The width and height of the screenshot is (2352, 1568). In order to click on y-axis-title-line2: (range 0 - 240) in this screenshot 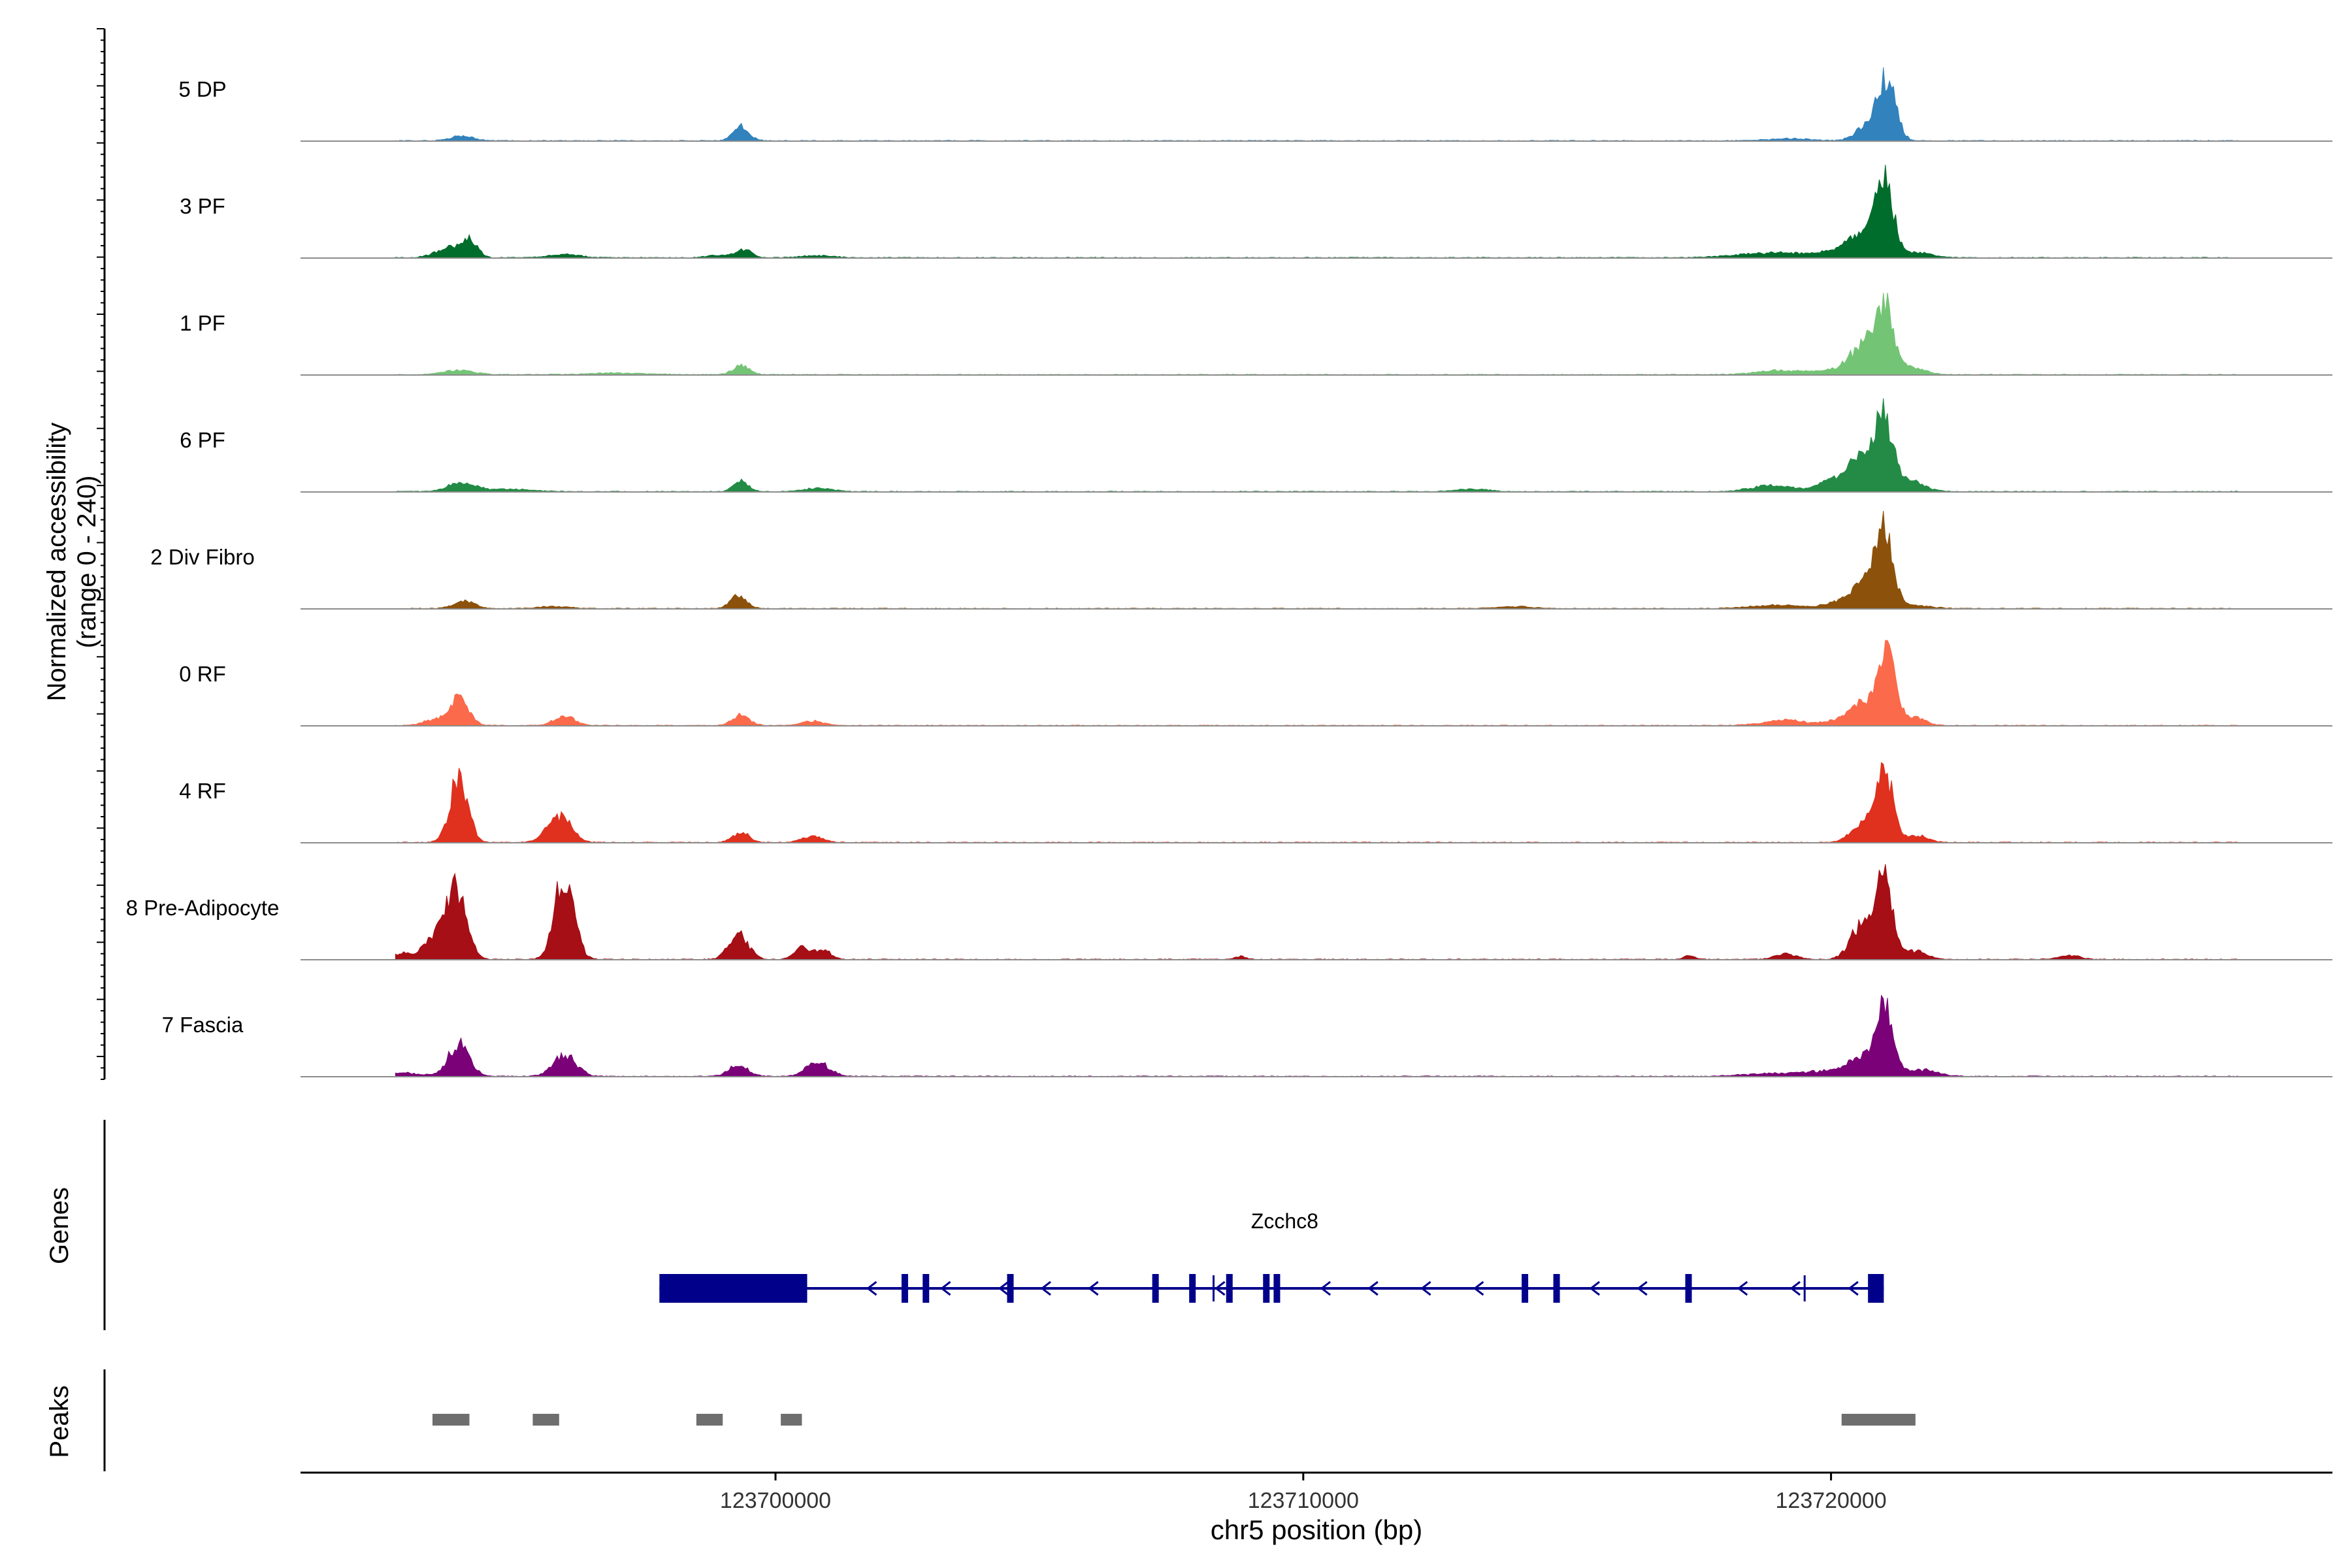, I will do `click(87, 562)`.